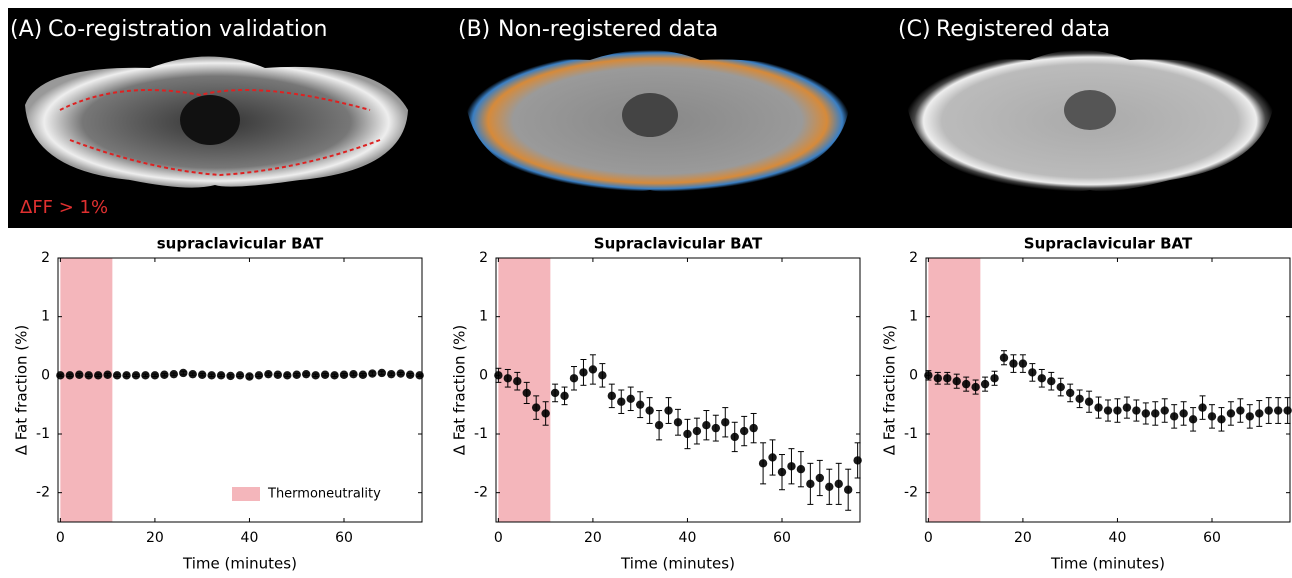 The height and width of the screenshot is (578, 1292). Describe the element at coordinates (1108, 390) in the screenshot. I see `axes-box` at that location.